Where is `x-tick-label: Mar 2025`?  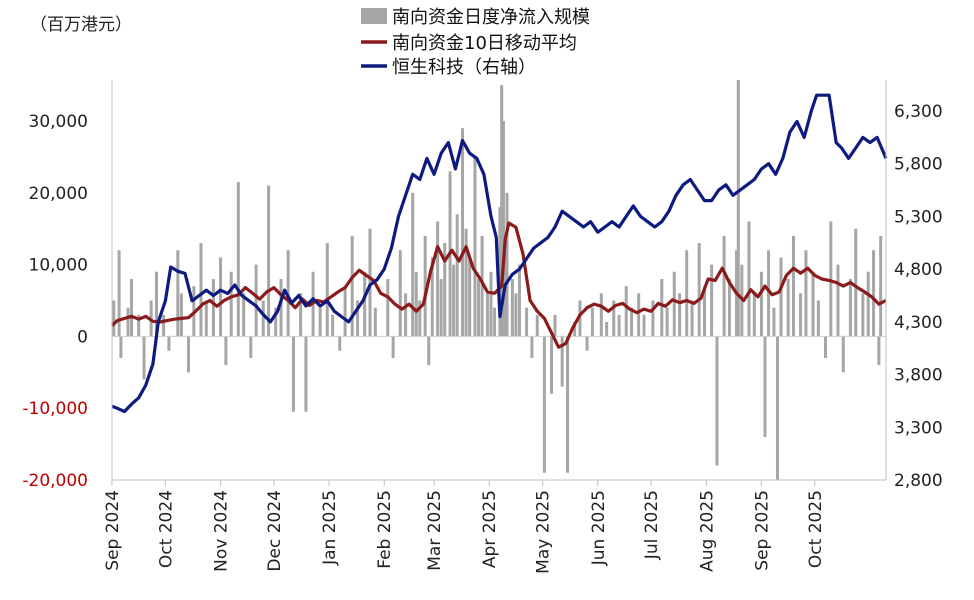
x-tick-label: Mar 2025 is located at coordinates (435, 530).